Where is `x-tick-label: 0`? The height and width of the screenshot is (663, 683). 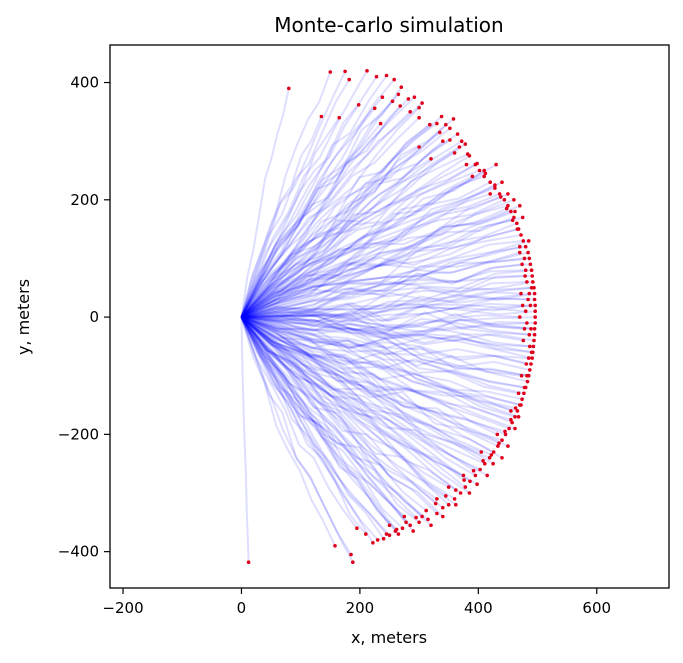 x-tick-label: 0 is located at coordinates (242, 608).